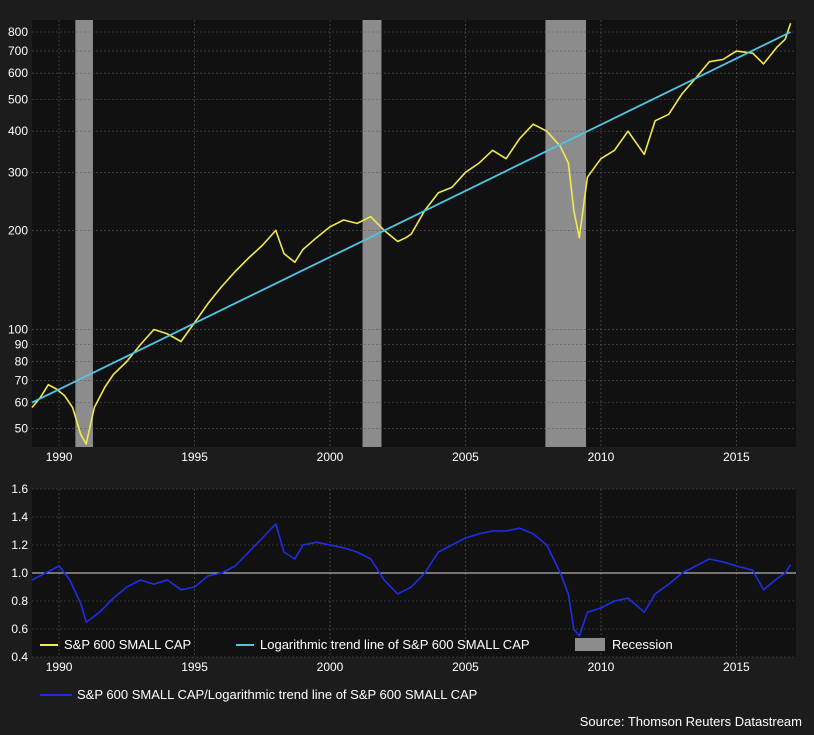 Image resolution: width=814 pixels, height=735 pixels. Describe the element at coordinates (19, 601) in the screenshot. I see `ratio-y-tick-label: 0.8` at that location.